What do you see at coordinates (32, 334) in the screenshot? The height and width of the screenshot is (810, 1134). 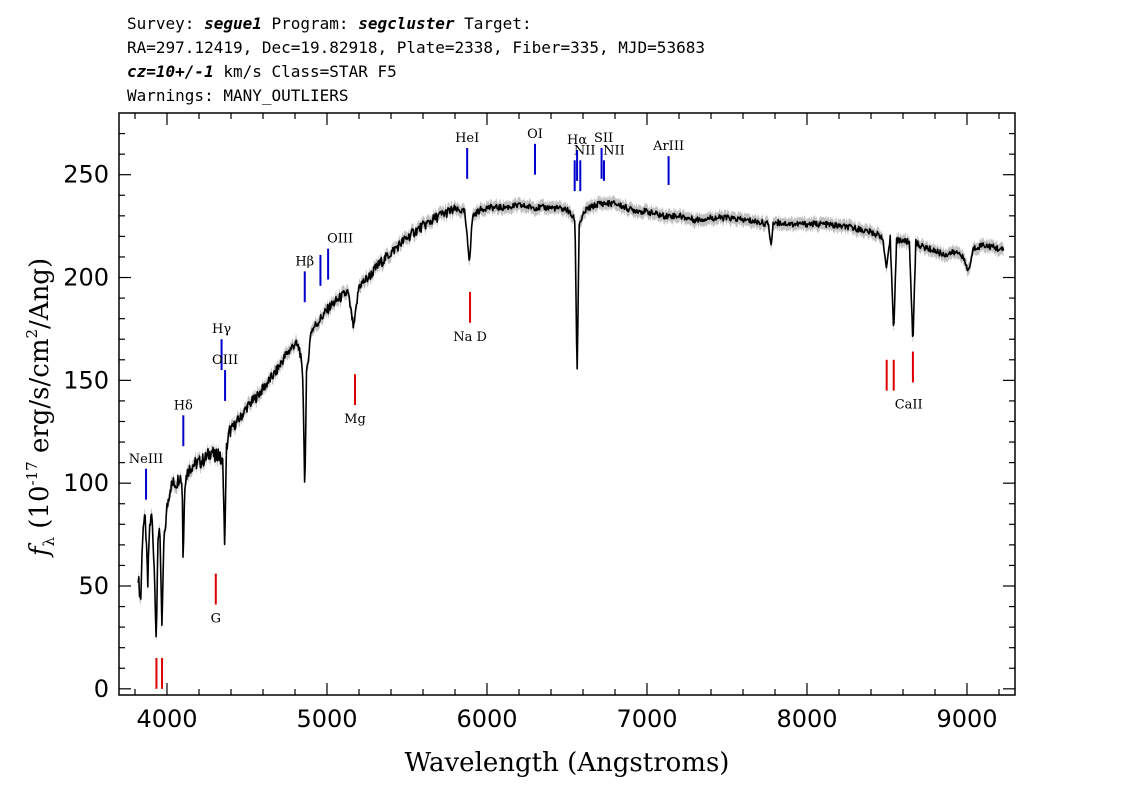 I see `y-axis-square: 2` at bounding box center [32, 334].